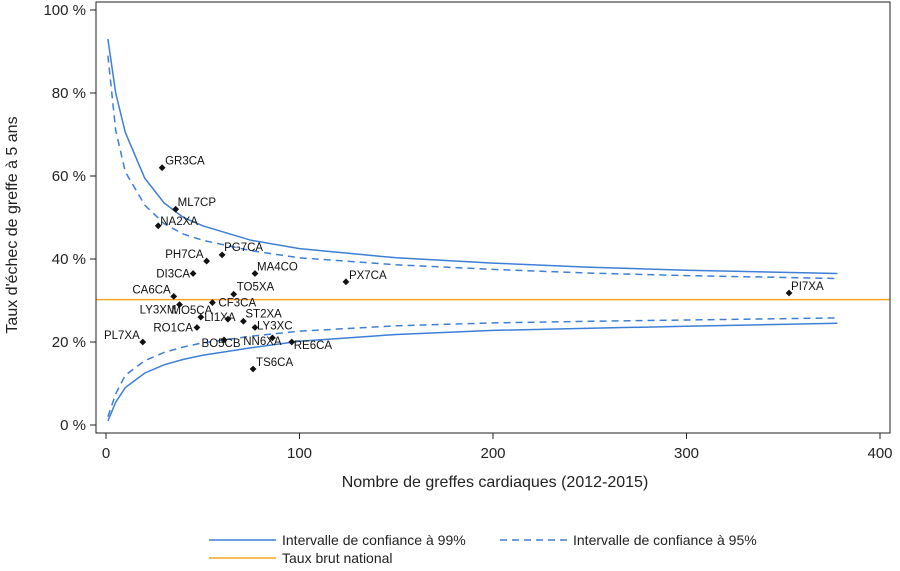 This screenshot has width=900, height=571. I want to click on point-marker-px7ca, so click(346, 282).